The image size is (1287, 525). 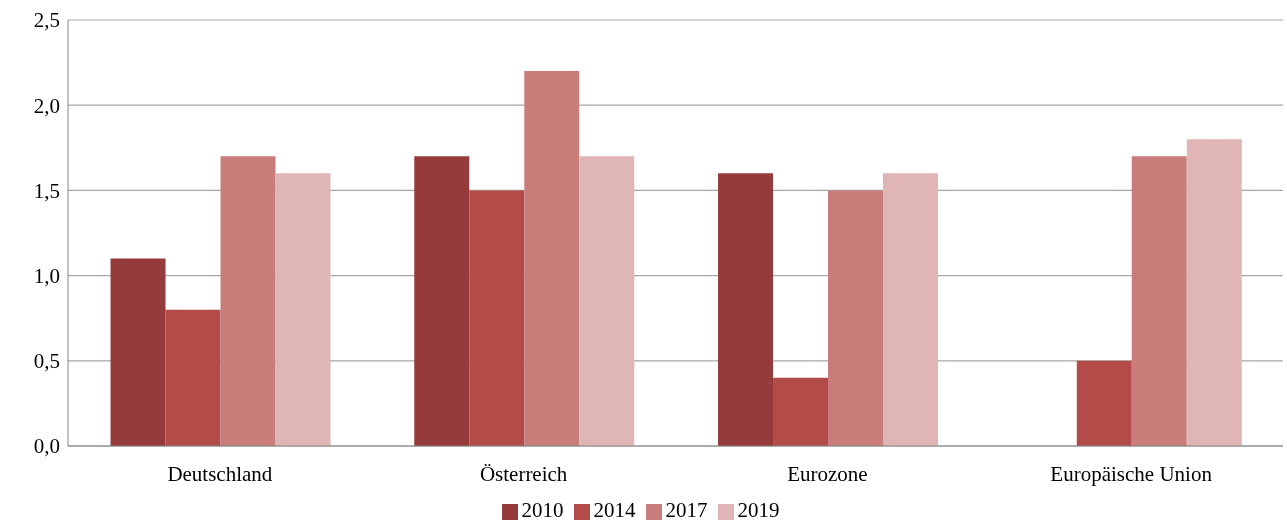 What do you see at coordinates (46, 446) in the screenshot?
I see `y-tick-label: 0,0` at bounding box center [46, 446].